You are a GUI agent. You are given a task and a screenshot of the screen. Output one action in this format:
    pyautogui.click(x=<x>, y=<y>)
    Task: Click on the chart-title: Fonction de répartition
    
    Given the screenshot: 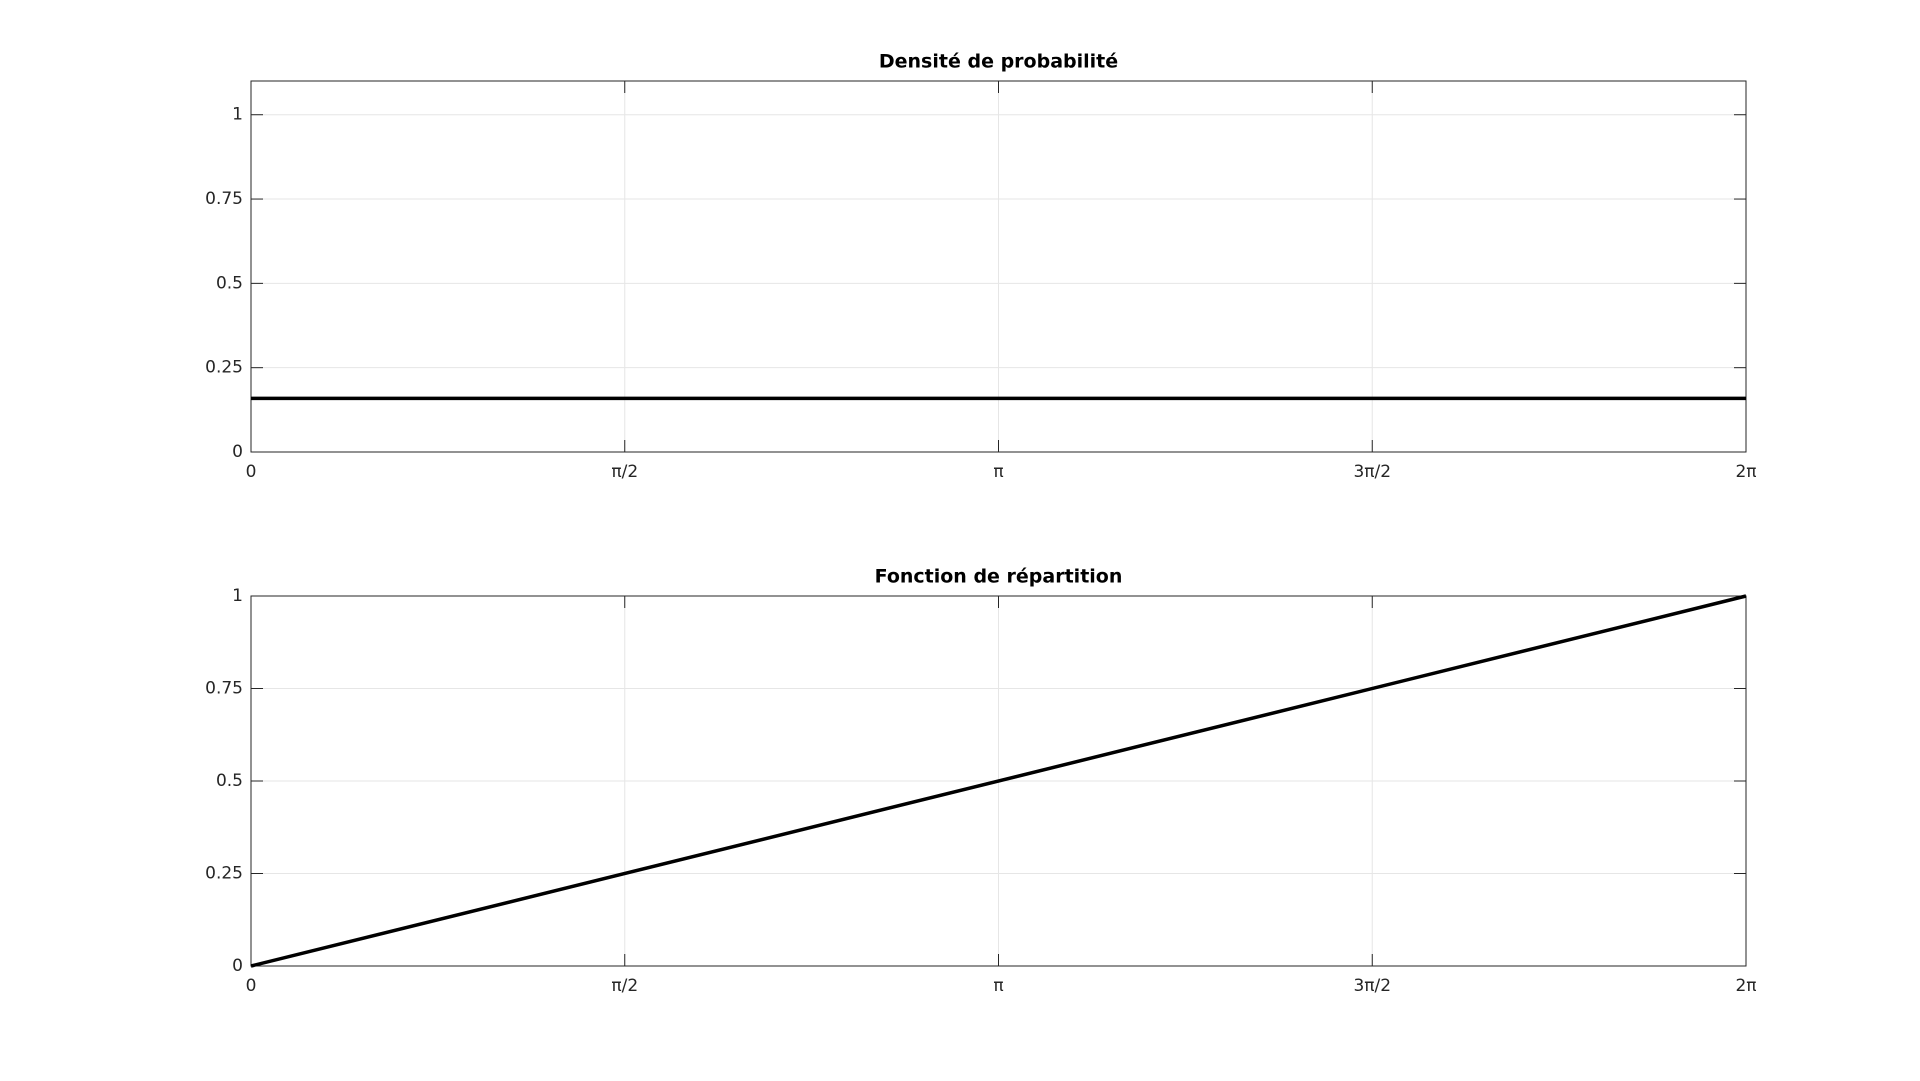 What is the action you would take?
    pyautogui.click(x=999, y=577)
    